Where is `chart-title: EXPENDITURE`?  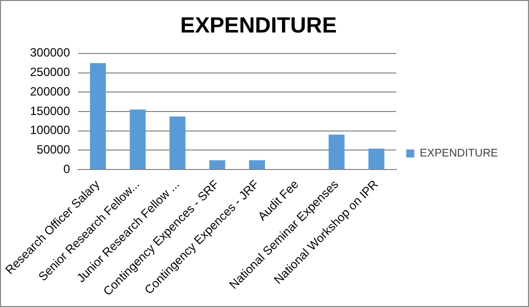
chart-title: EXPENDITURE is located at coordinates (258, 25).